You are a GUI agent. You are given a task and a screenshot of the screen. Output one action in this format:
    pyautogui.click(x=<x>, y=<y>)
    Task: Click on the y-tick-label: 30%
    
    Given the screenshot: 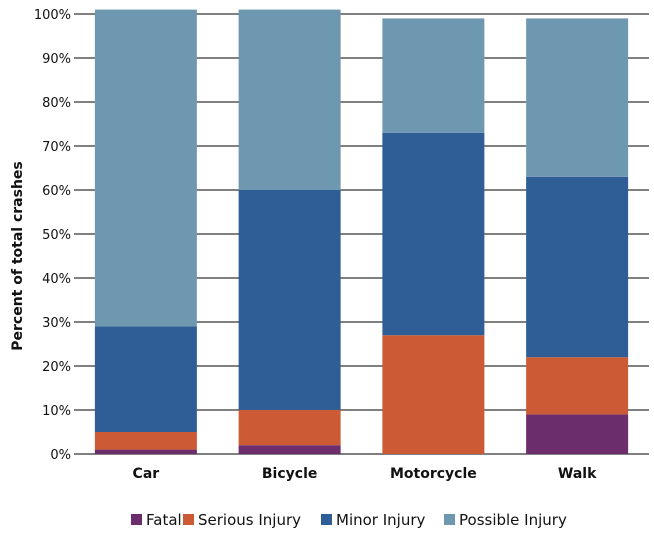 What is the action you would take?
    pyautogui.click(x=56, y=323)
    